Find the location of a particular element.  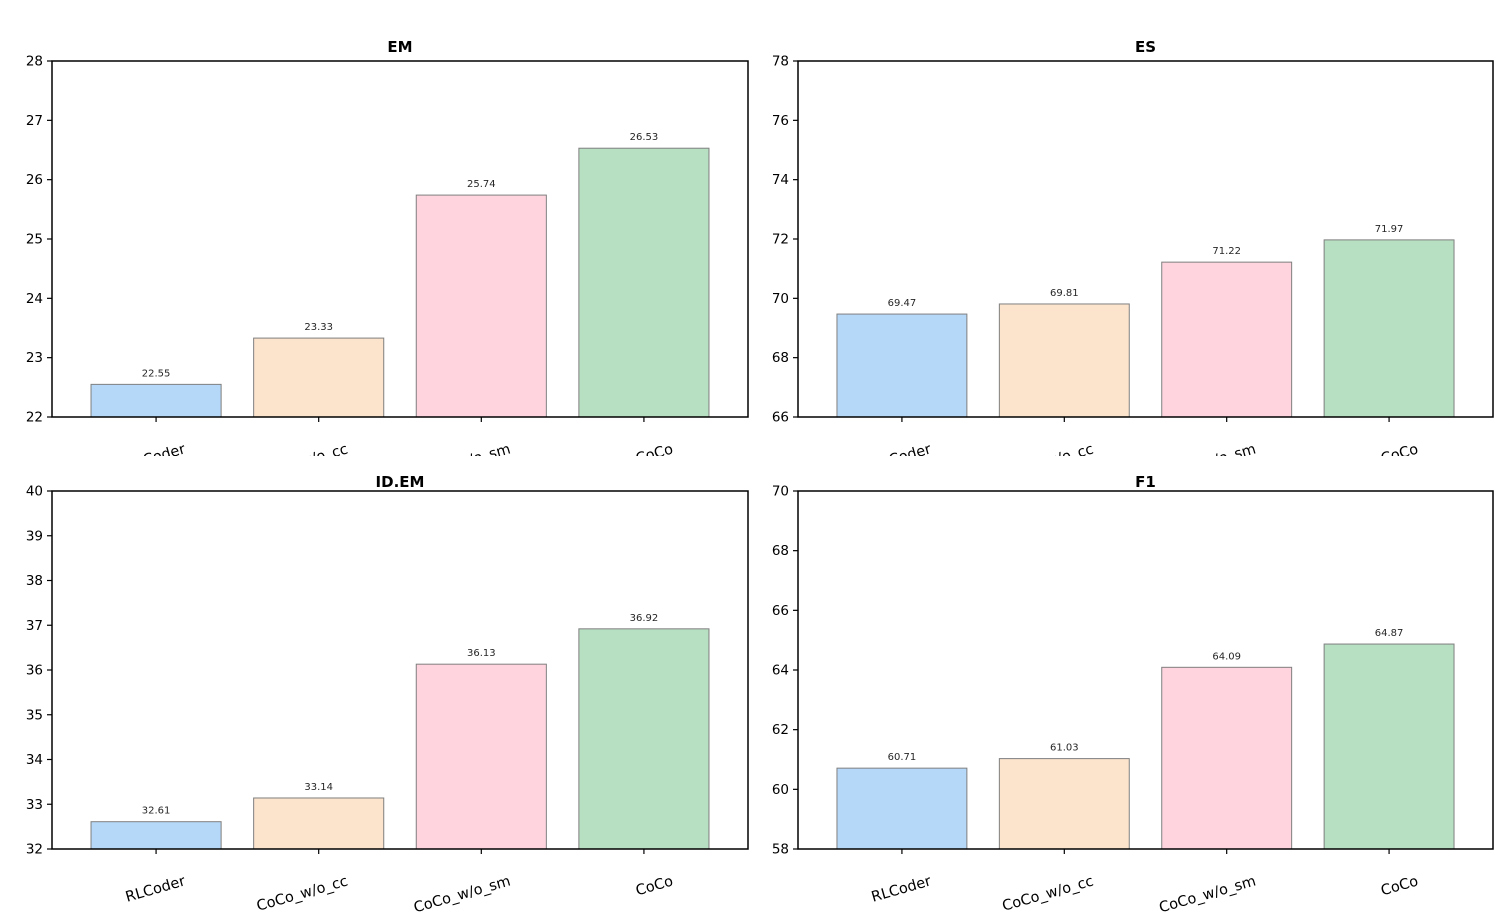

y-tick-label: 28 is located at coordinates (34, 62).